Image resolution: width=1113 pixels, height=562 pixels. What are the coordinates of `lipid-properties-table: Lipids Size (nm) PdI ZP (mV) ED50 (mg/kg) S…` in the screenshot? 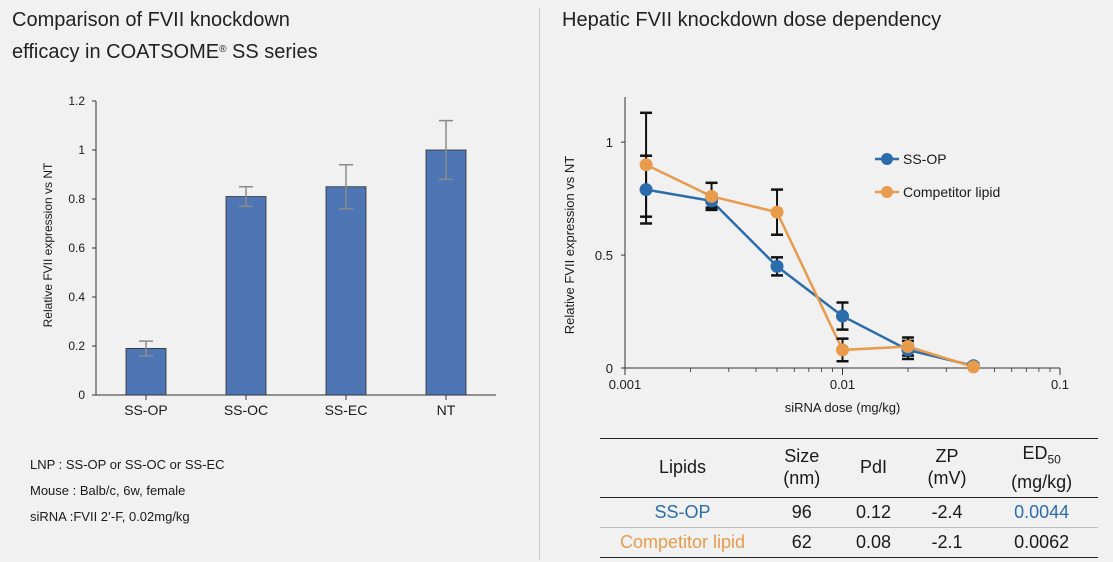 It's located at (849, 498).